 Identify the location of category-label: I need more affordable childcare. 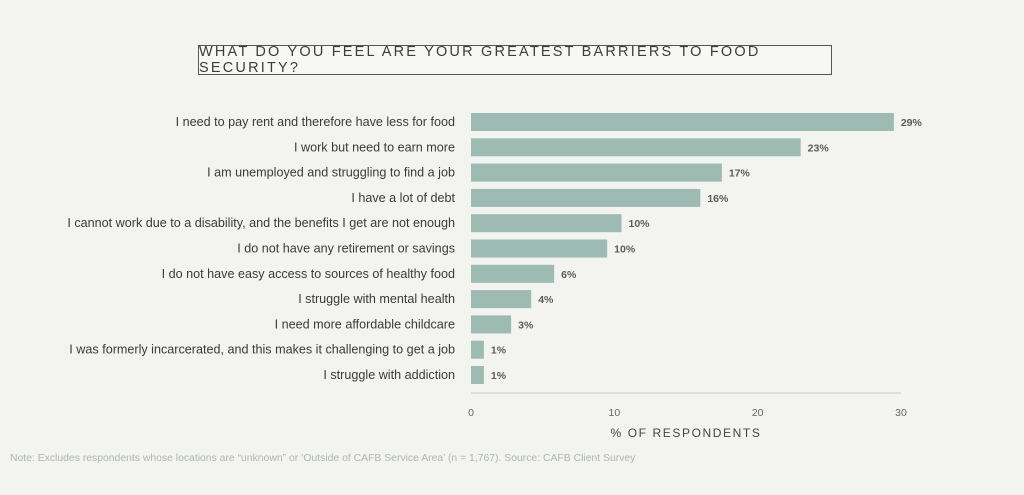
(365, 324).